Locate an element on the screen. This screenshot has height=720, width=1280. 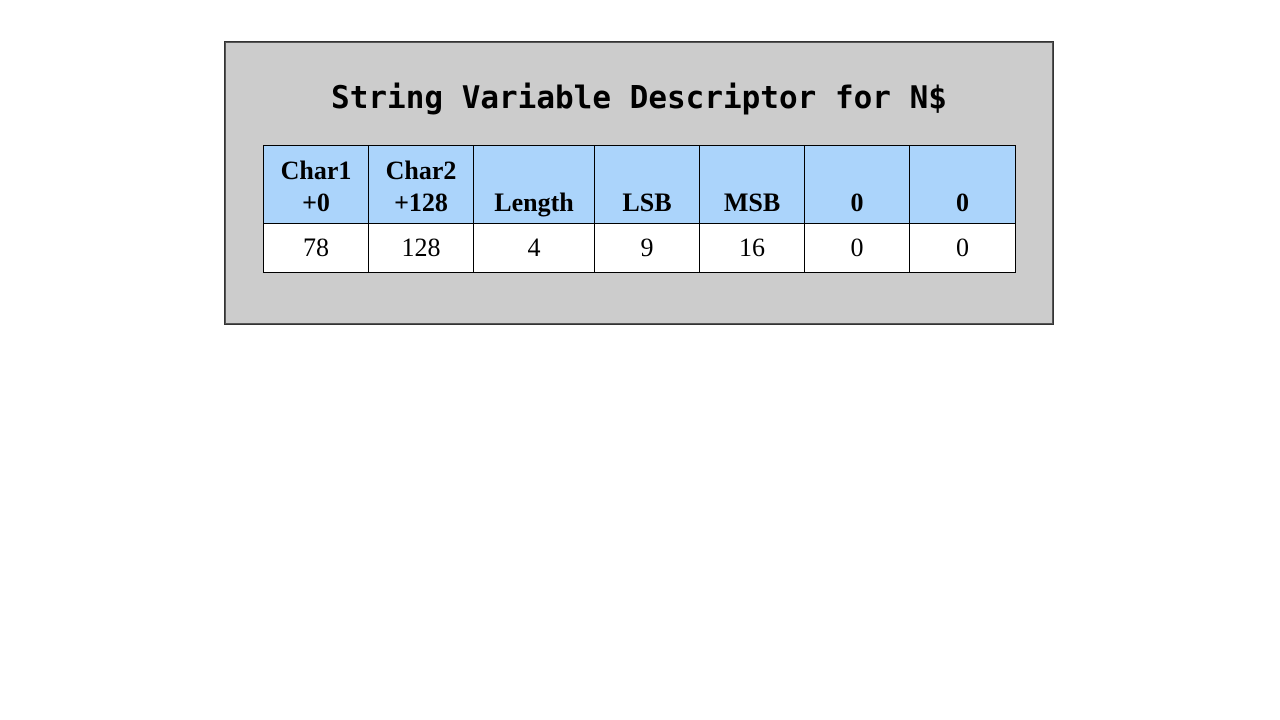
descriptor-table: Char1 +0 Char2 +128 Length LSB MSB 0 is located at coordinates (639, 209).